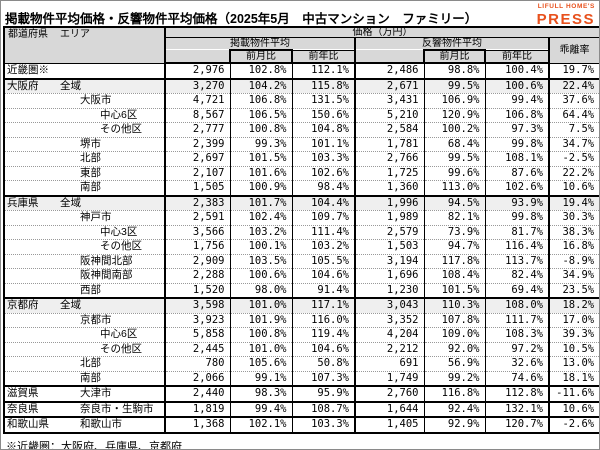  What do you see at coordinates (516, 275) in the screenshot?
I see `response-yoy-cell: 82.4%` at bounding box center [516, 275].